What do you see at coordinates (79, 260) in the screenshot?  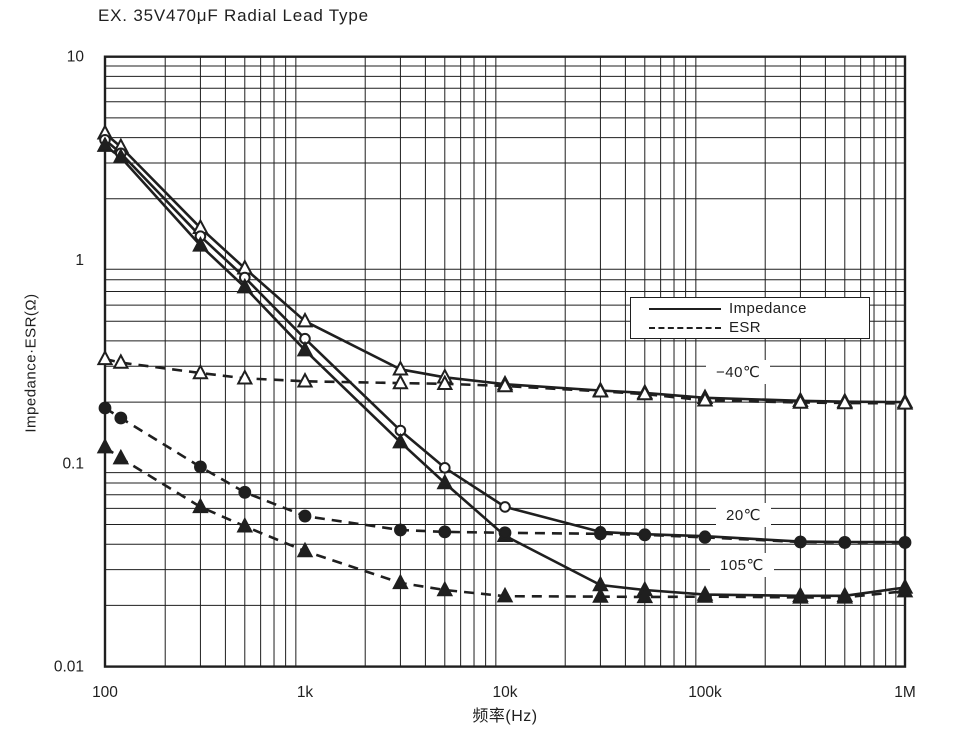 I see `y-tick-label: 1` at bounding box center [79, 260].